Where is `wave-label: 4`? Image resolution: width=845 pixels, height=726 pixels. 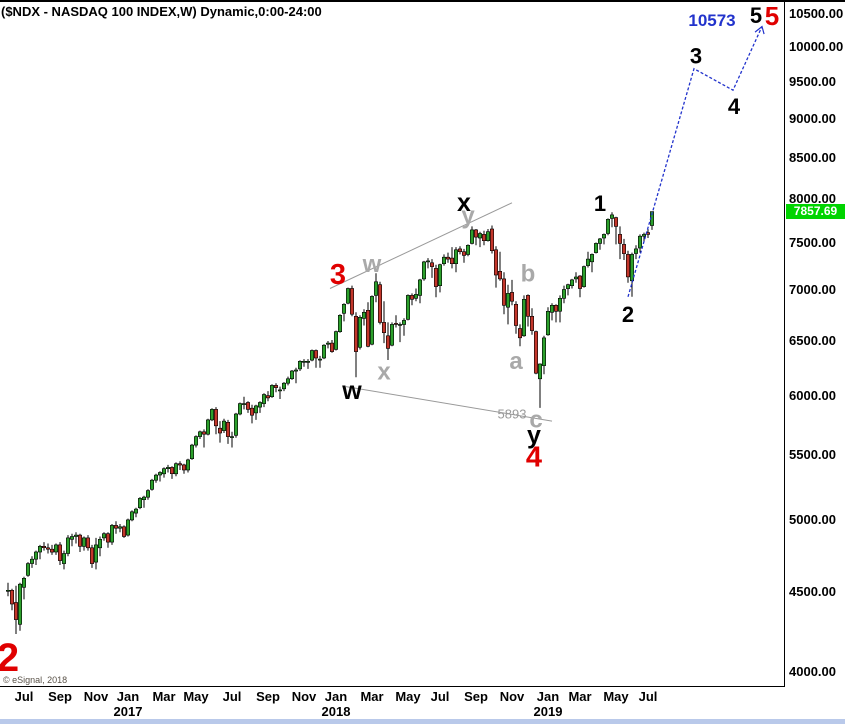
wave-label: 4 is located at coordinates (734, 106).